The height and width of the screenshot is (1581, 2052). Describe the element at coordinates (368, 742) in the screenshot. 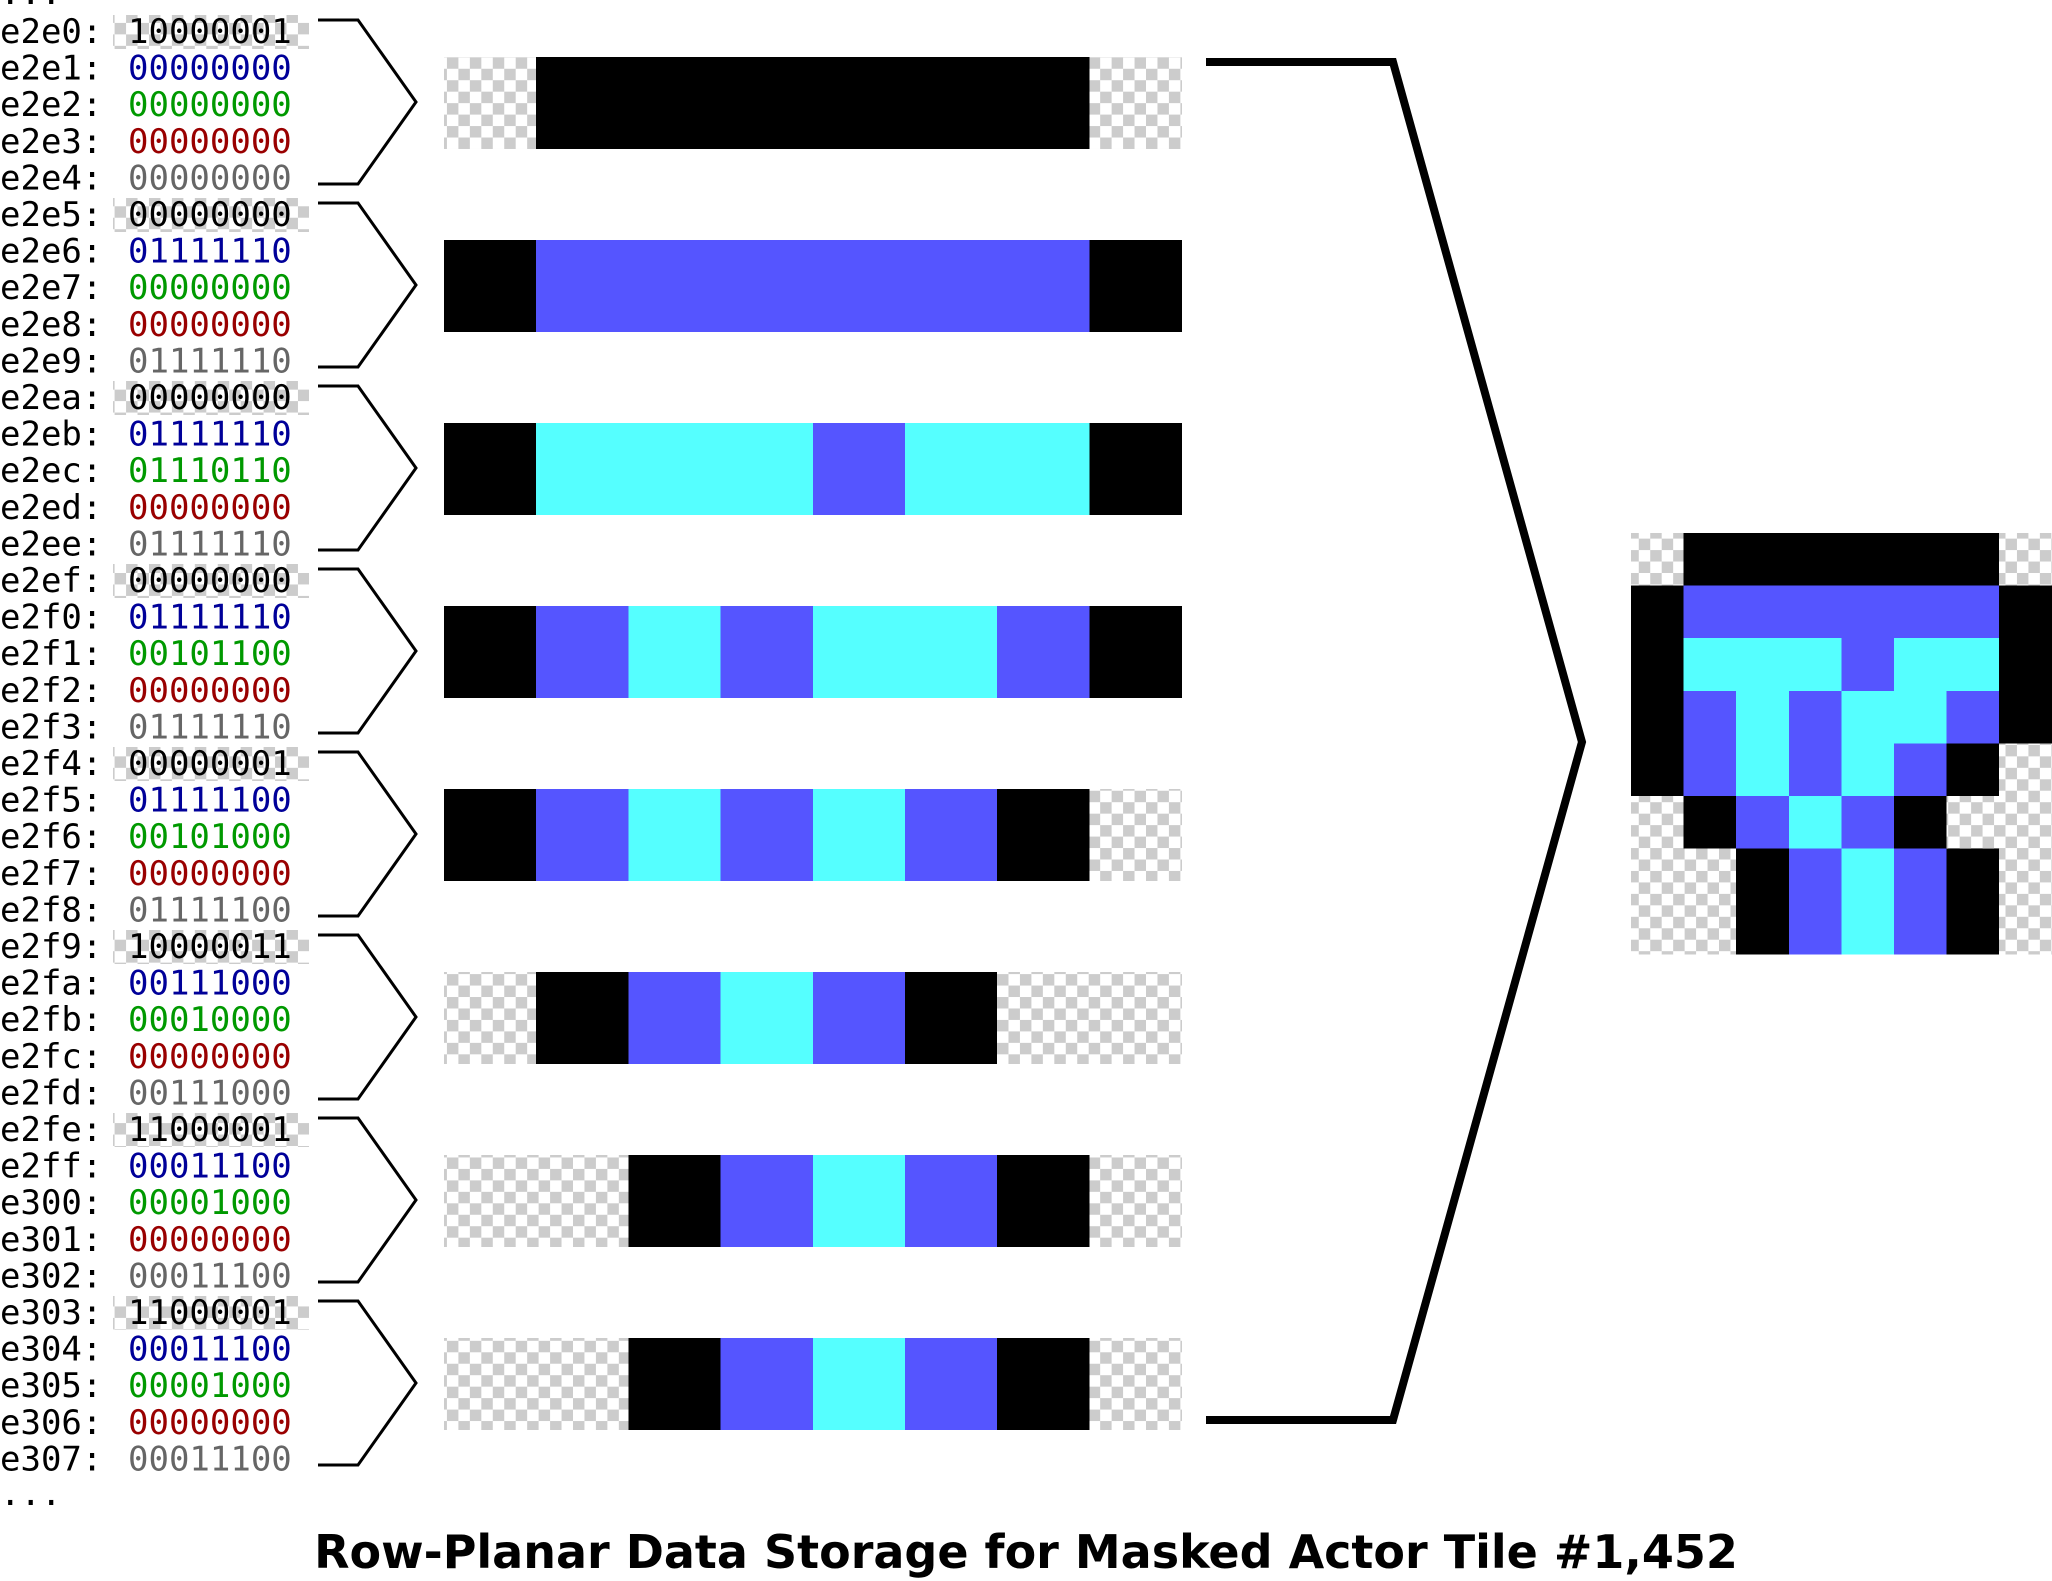

I see `row-braces` at that location.